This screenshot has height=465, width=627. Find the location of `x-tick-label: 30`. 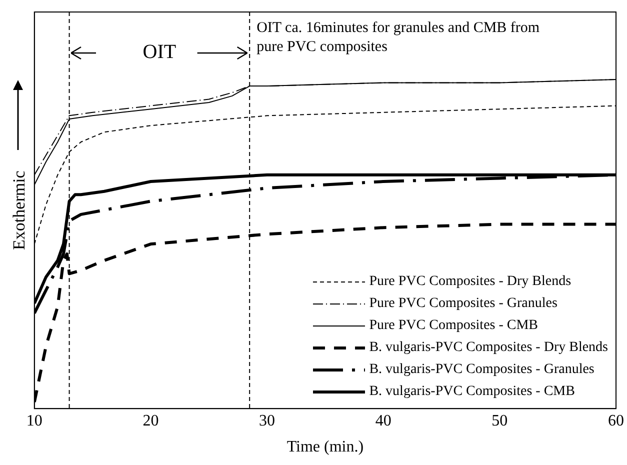

x-tick-label: 30 is located at coordinates (267, 421).